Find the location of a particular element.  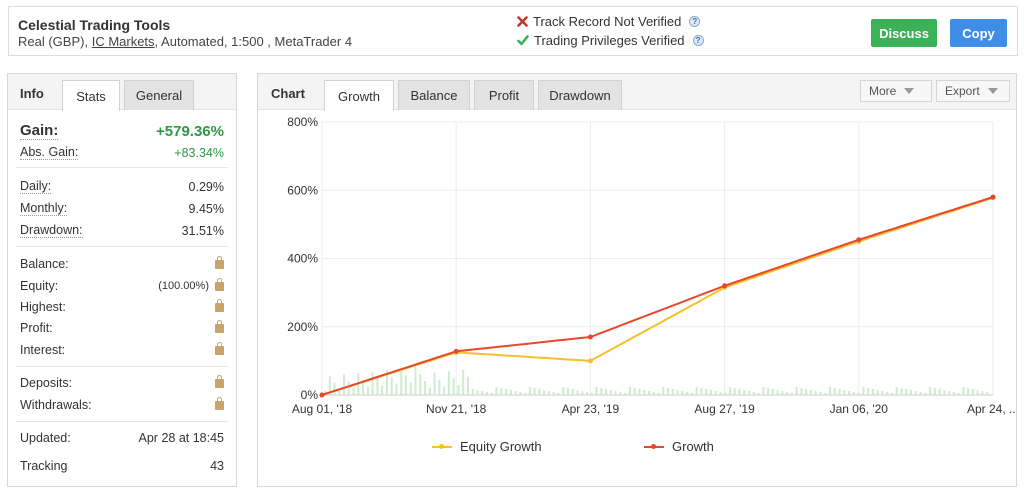

tab-profit: Profit is located at coordinates (504, 95).